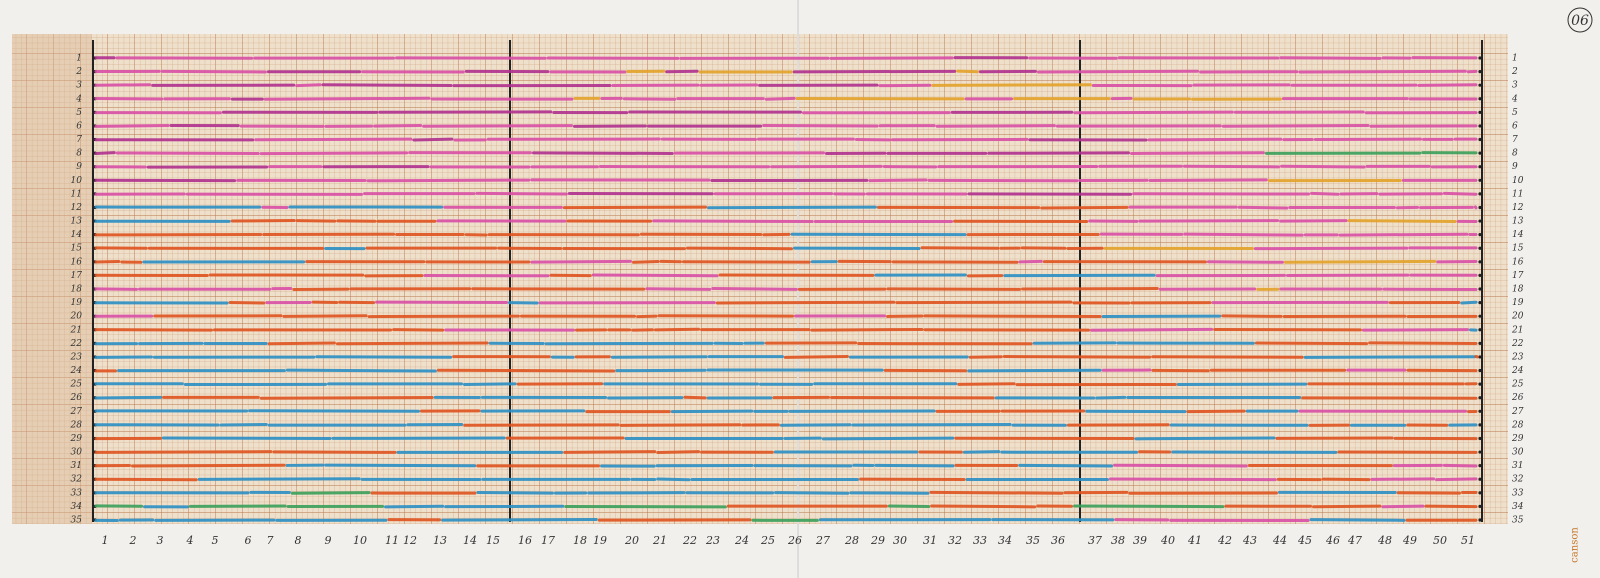  Describe the element at coordinates (1514, 72) in the screenshot. I see `row-label-right: 2` at that location.